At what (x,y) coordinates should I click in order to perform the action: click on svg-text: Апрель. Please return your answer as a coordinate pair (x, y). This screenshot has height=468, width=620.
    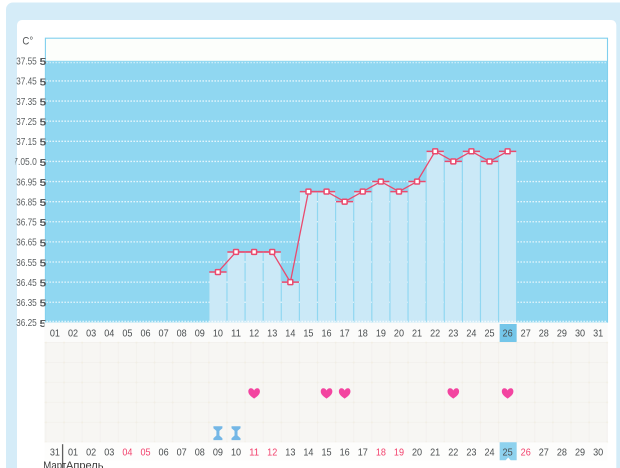
    Looking at the image, I should click on (85, 464).